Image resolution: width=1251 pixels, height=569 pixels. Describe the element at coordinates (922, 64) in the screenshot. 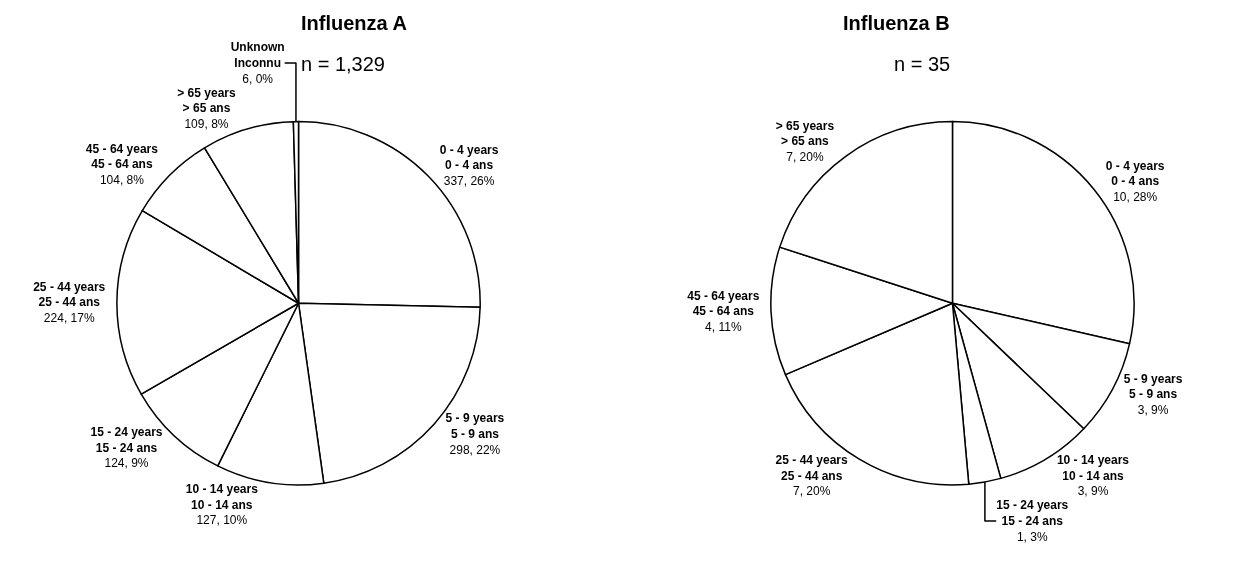

I see `chart-subtitle: n = 35` at that location.